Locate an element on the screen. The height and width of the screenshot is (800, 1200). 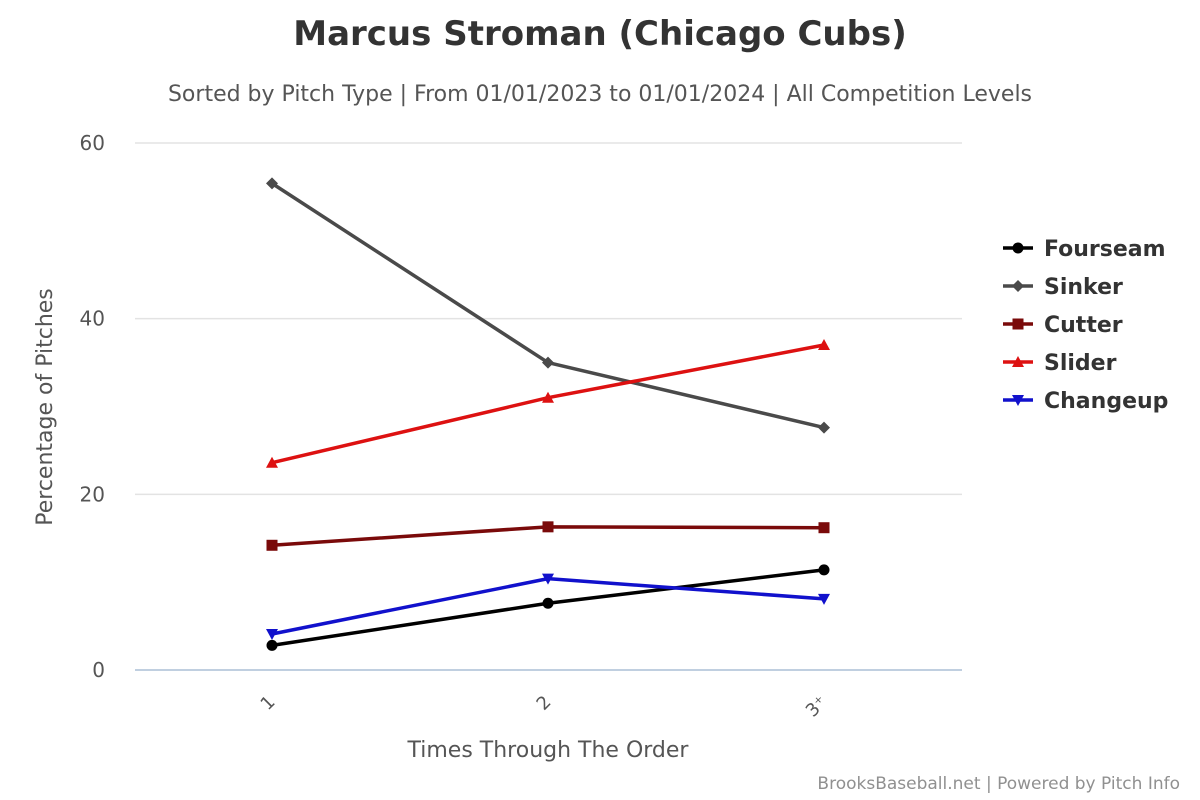
y-axis-ticks: 0 20 40 60 is located at coordinates (92, 406).